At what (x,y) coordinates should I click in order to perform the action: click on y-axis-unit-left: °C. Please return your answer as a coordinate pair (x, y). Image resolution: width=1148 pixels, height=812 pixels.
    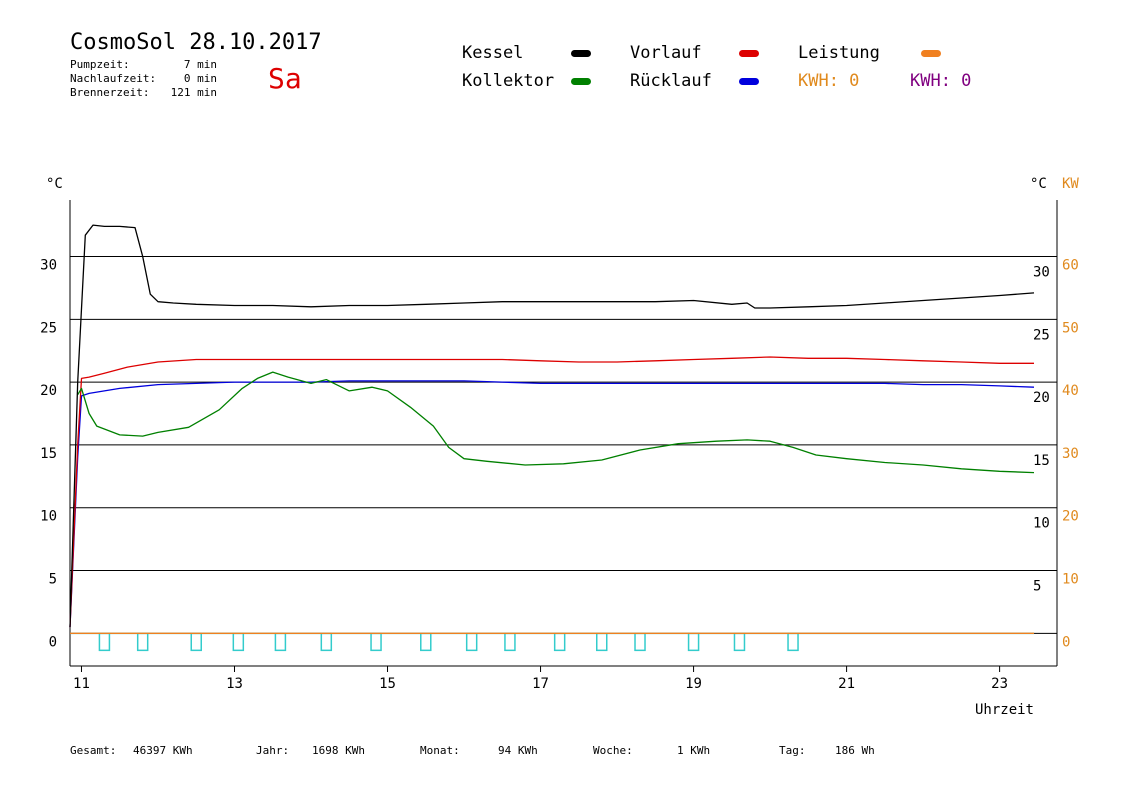
    Looking at the image, I should click on (54, 184).